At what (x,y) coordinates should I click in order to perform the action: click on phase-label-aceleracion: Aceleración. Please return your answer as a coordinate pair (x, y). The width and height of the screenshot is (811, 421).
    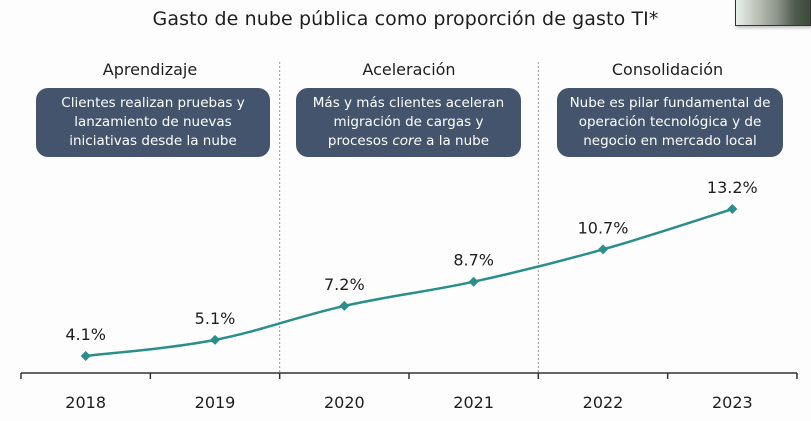
    Looking at the image, I should click on (409, 69).